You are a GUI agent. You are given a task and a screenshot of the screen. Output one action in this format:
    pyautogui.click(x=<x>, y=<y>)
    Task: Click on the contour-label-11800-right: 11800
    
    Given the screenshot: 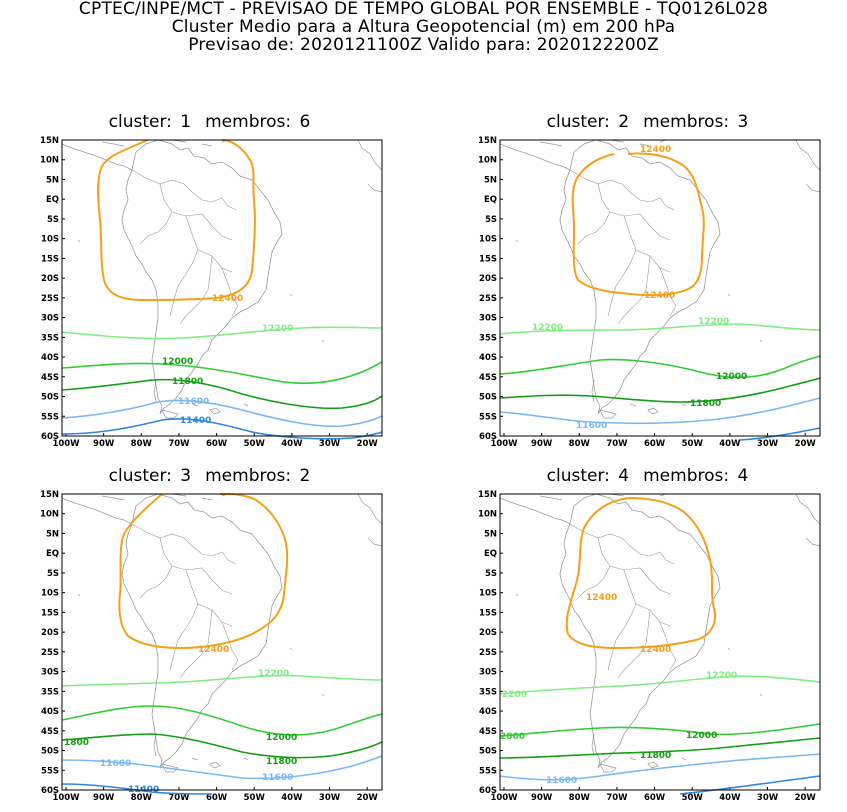 What is the action you would take?
    pyautogui.click(x=281, y=762)
    